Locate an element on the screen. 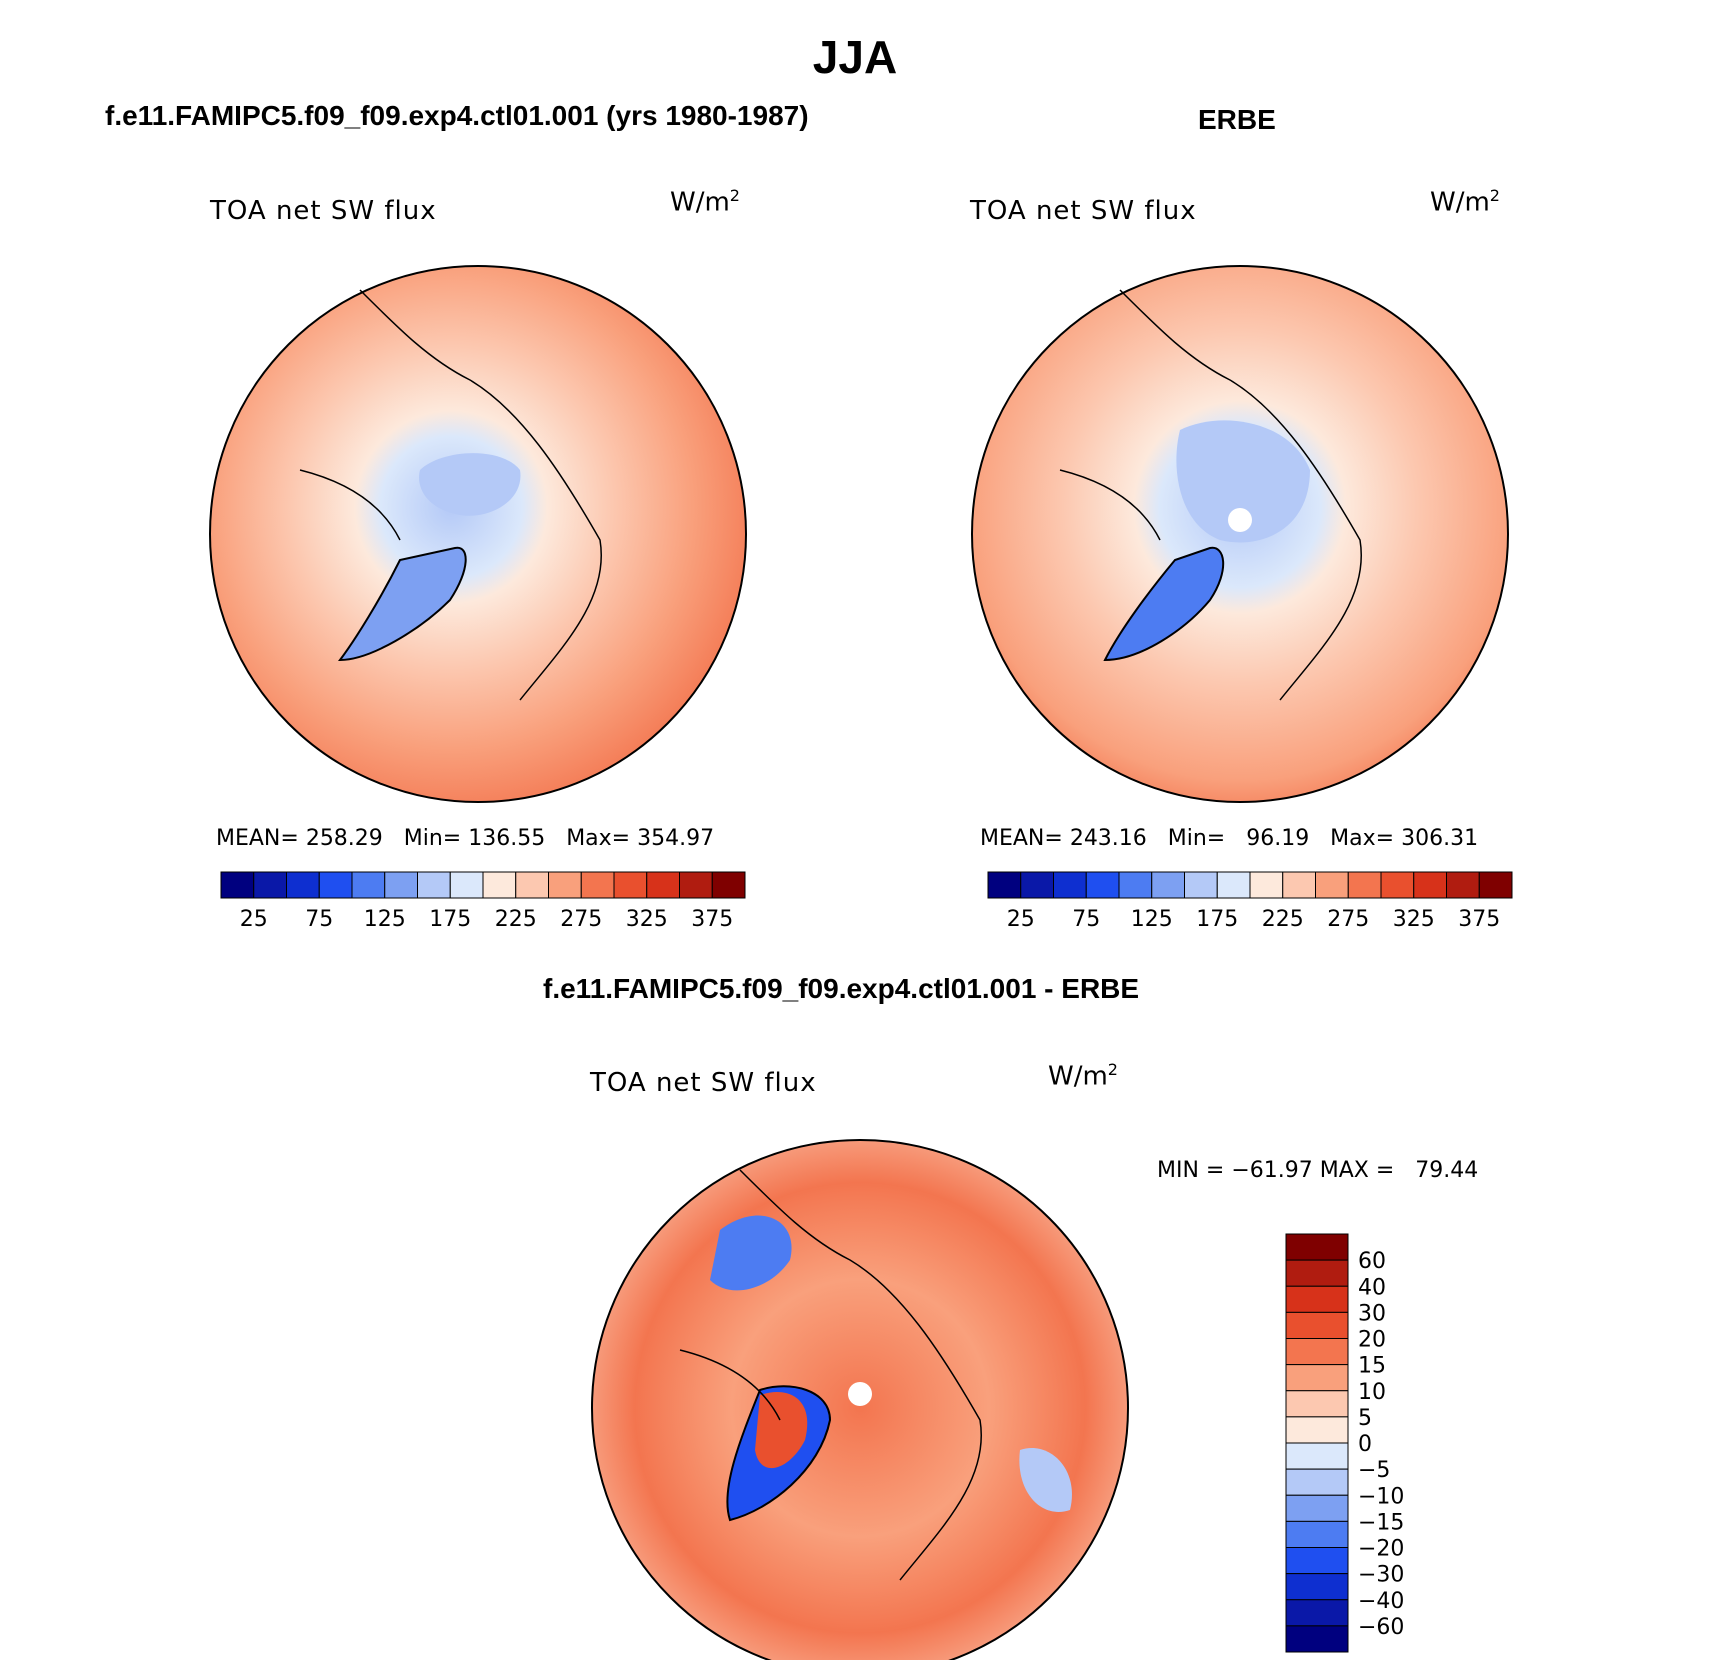 Image resolution: width=1710 pixels, height=1660 pixels. panel2-units-label: W/m2 is located at coordinates (1465, 202).